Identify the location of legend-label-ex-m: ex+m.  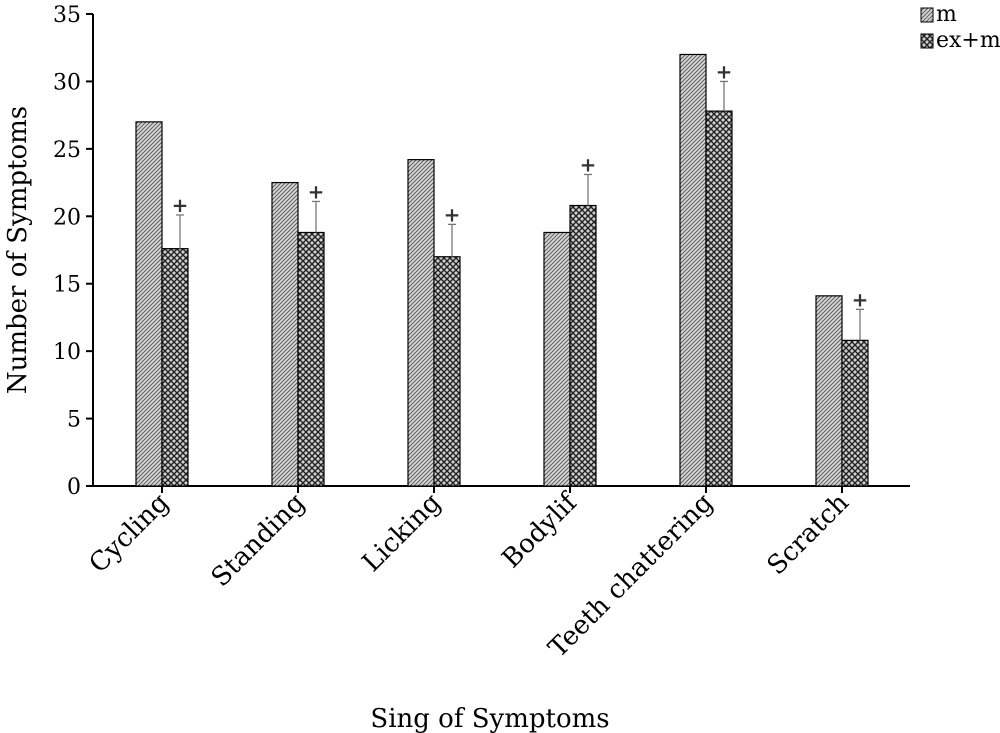
(968, 40).